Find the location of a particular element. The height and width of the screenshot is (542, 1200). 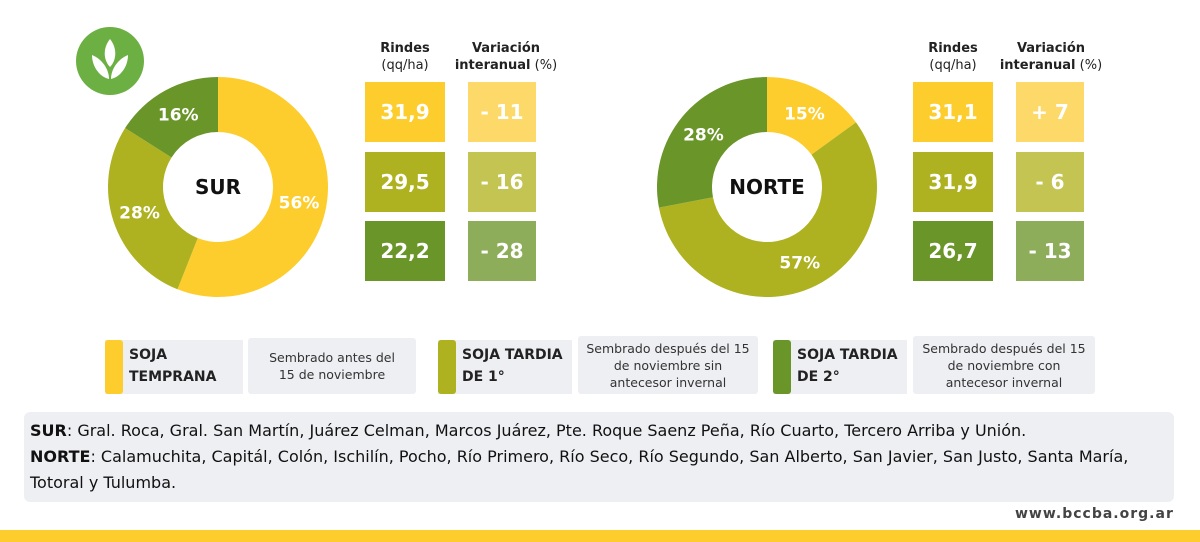

footer-bar is located at coordinates (600, 536).